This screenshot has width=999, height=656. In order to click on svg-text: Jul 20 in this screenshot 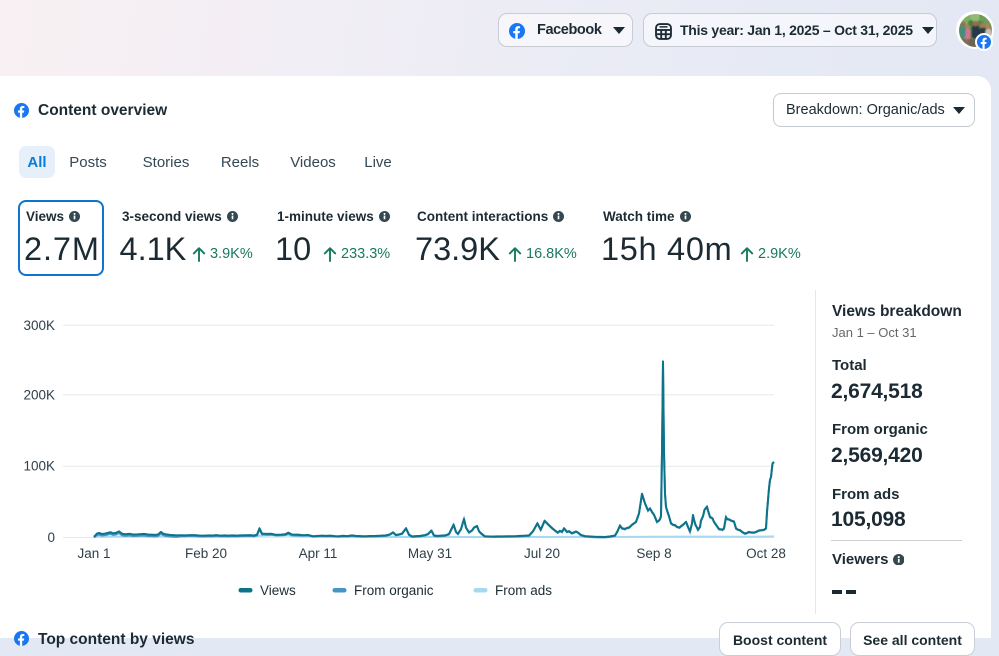, I will do `click(542, 553)`.